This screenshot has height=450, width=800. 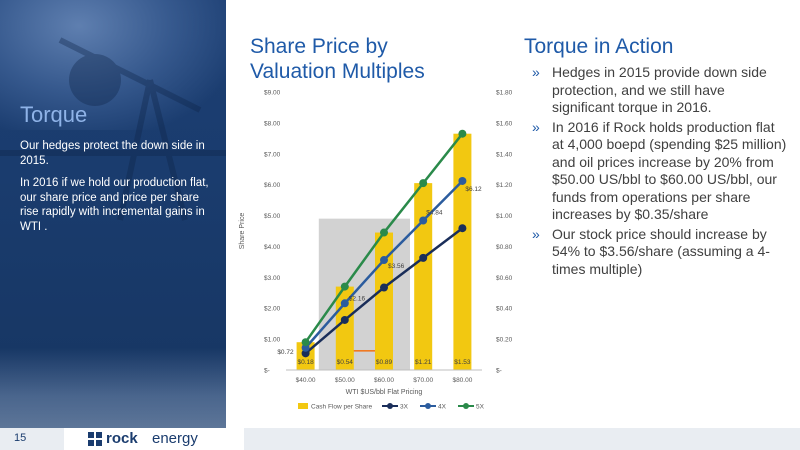 I want to click on highlight-box, so click(x=364, y=294).